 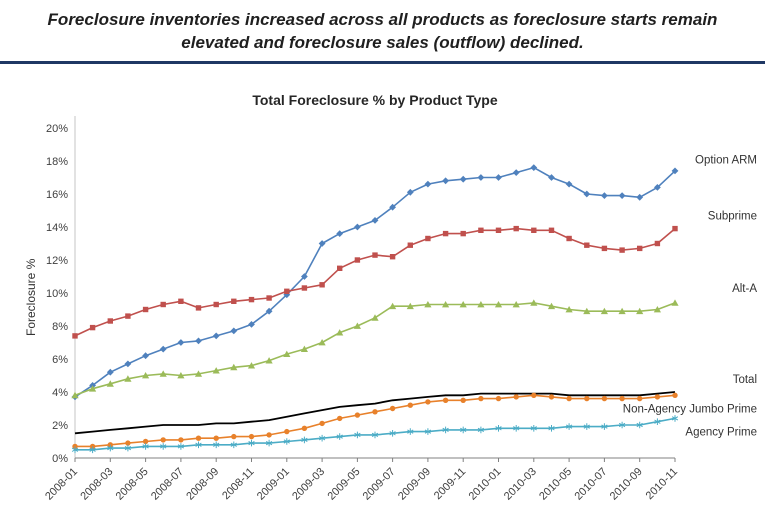 I want to click on x-tick-label: 2008-07, so click(x=167, y=484).